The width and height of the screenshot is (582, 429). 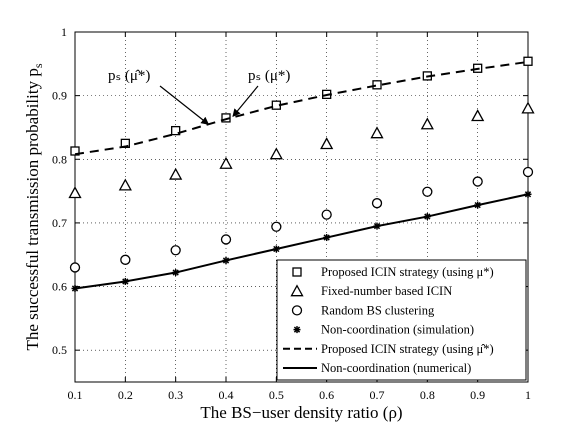 What do you see at coordinates (528, 395) in the screenshot?
I see `x-tick-label: 1` at bounding box center [528, 395].